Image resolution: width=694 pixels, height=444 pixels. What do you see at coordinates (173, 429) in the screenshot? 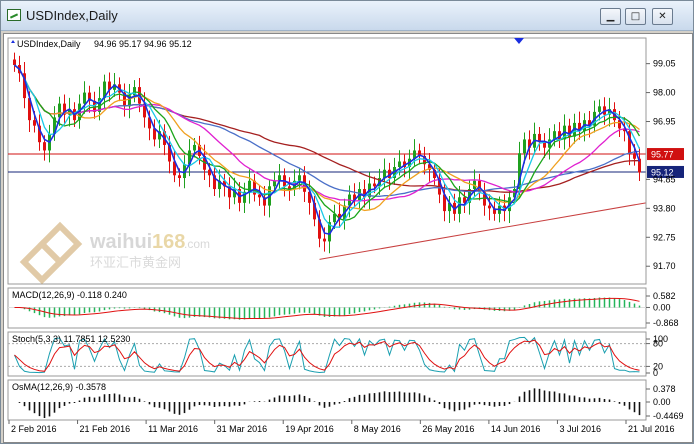
I see `time-tick-label: 11 Mar 2016` at bounding box center [173, 429].